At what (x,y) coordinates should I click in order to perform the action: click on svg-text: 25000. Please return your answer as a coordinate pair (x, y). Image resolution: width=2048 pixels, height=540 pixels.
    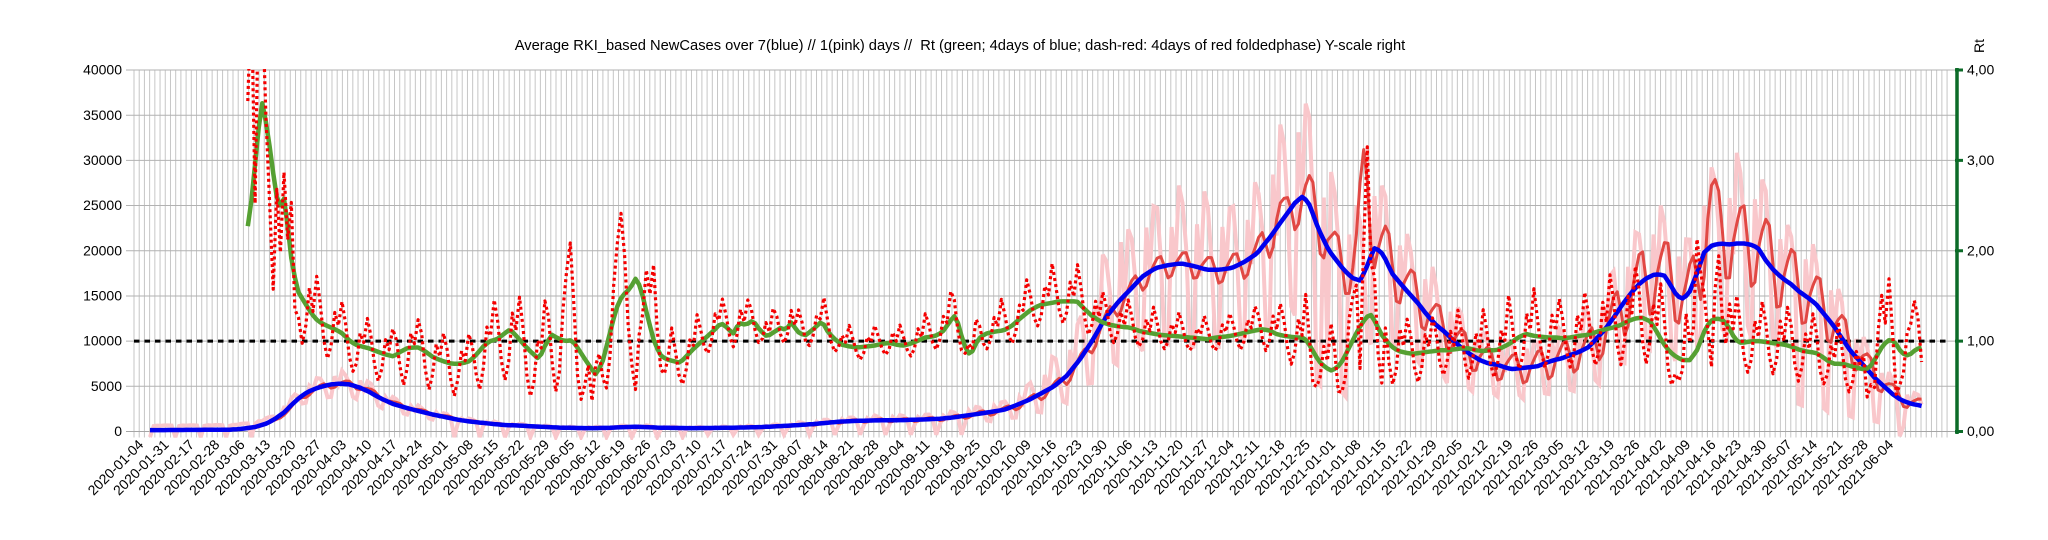
    Looking at the image, I should click on (102, 205).